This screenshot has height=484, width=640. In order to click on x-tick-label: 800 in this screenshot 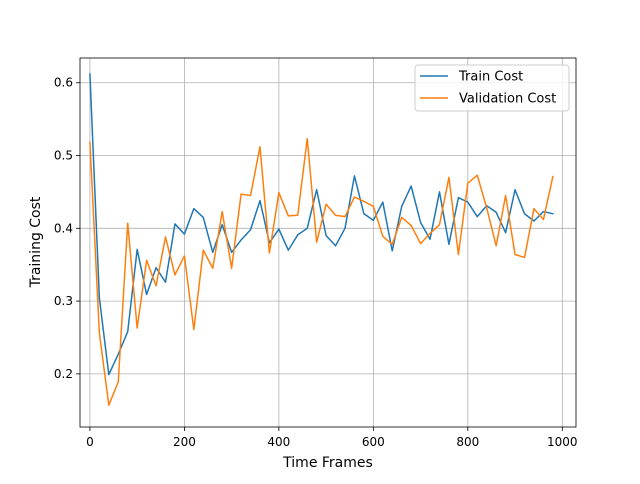, I will do `click(467, 442)`.